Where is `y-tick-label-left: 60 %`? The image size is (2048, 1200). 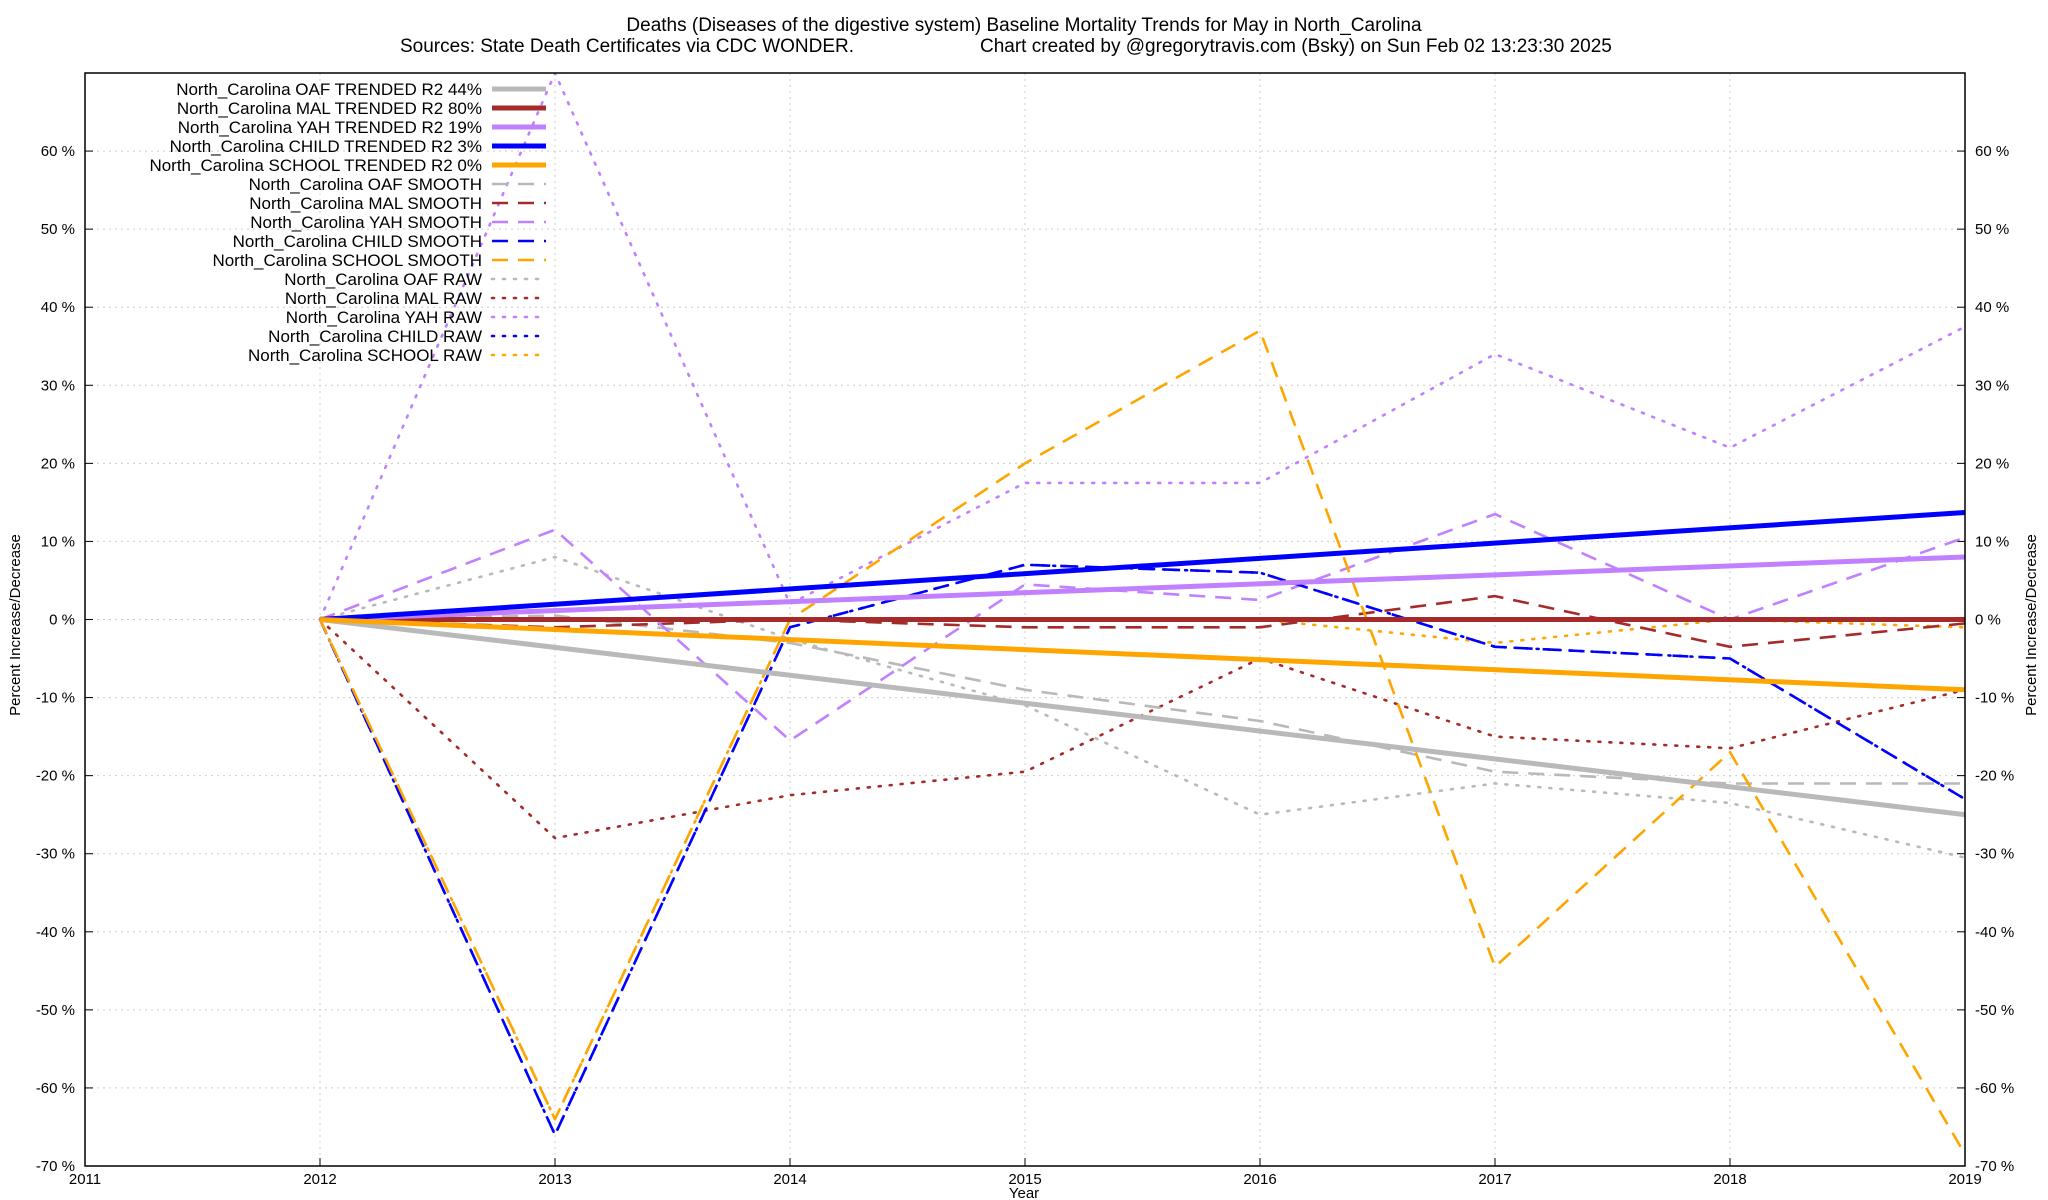
y-tick-label-left: 60 % is located at coordinates (58, 151).